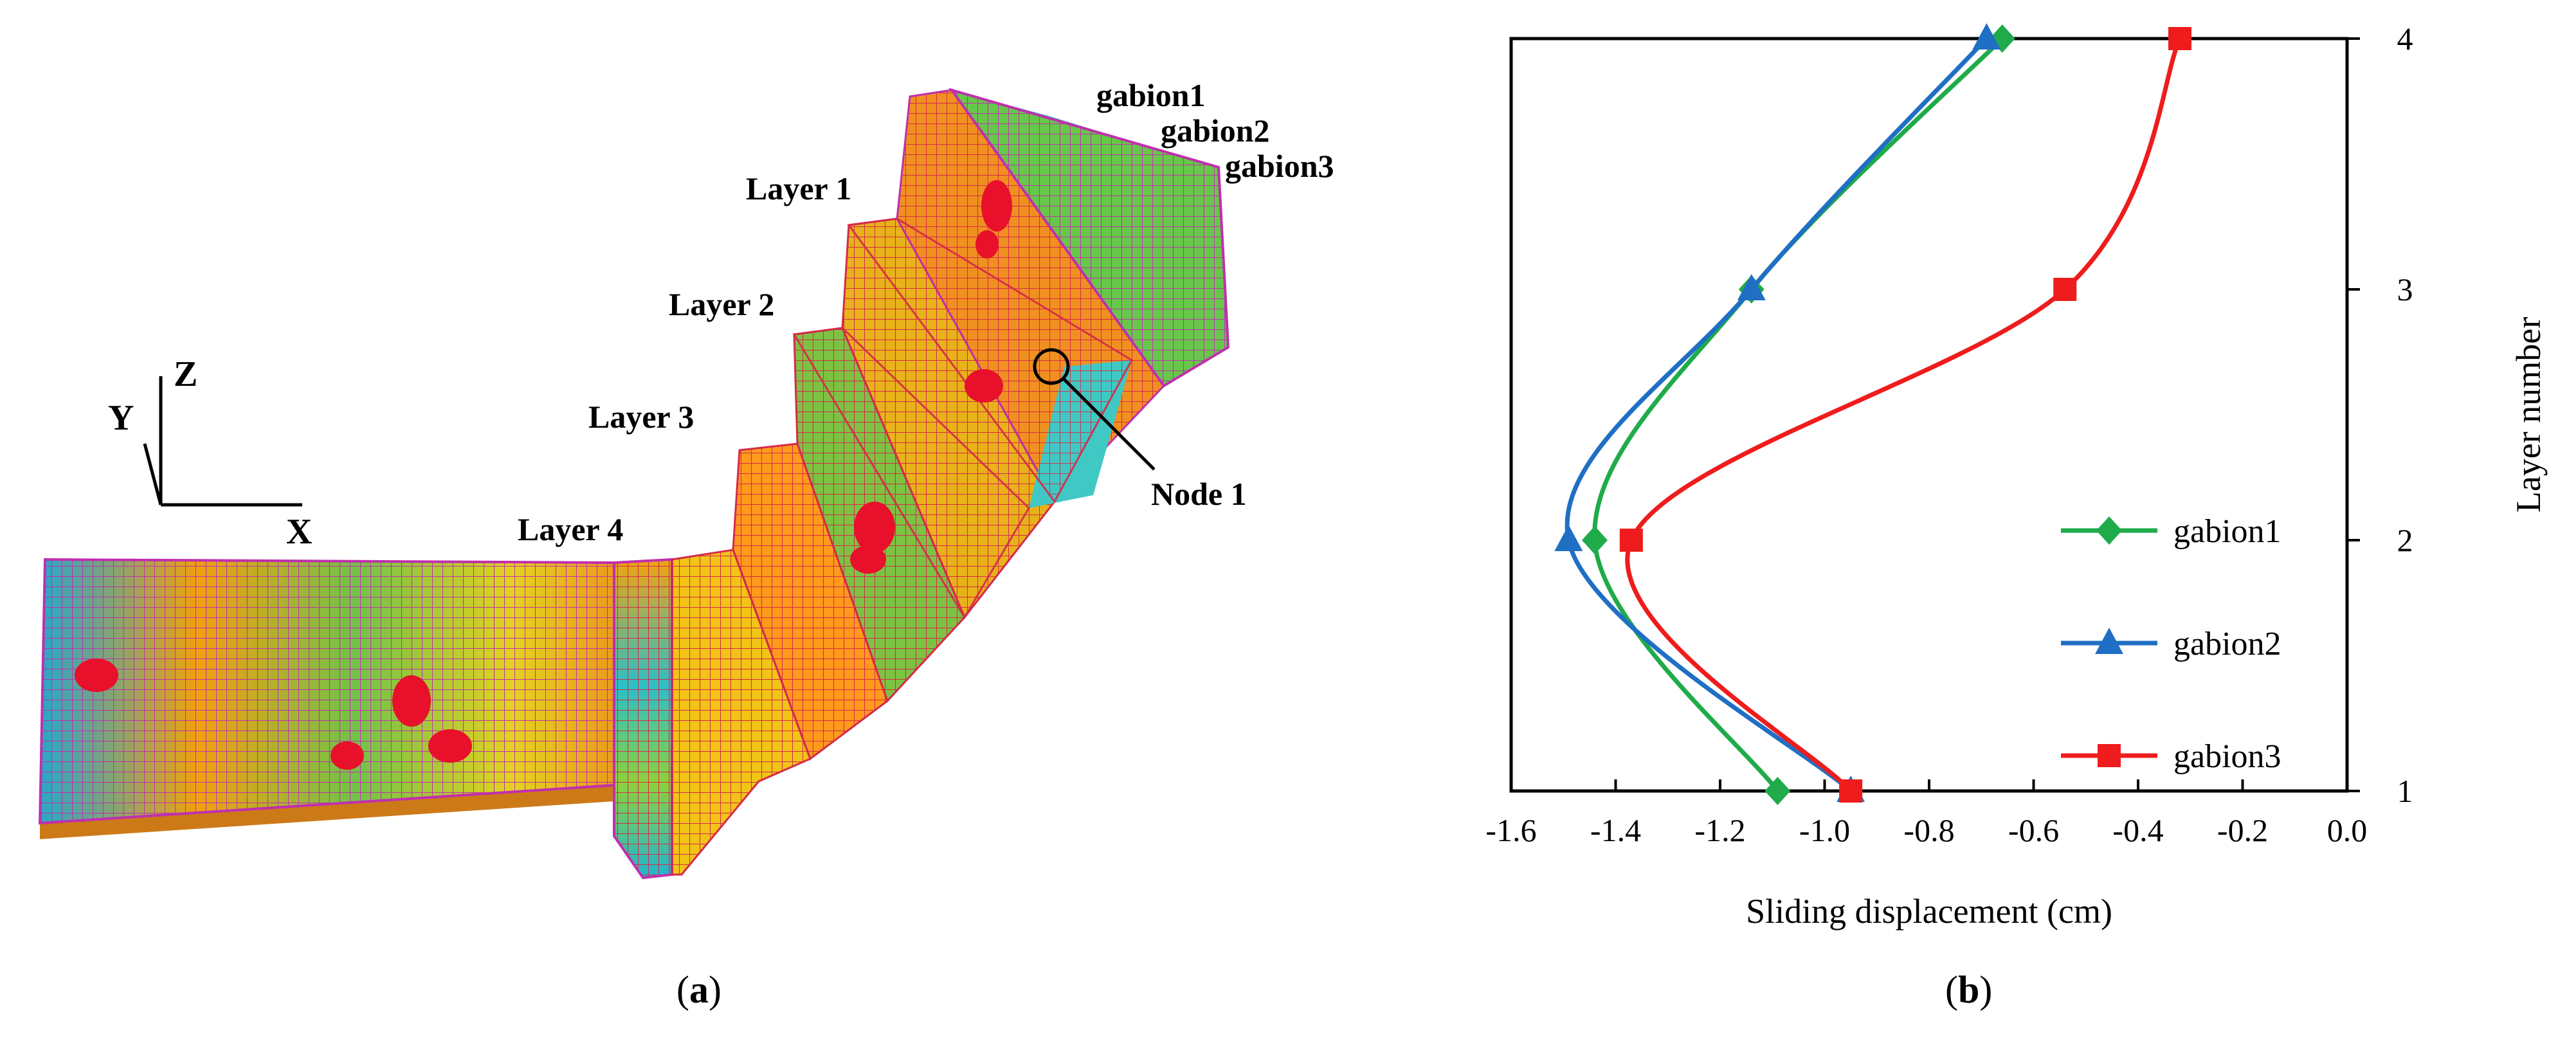  Describe the element at coordinates (2242, 830) in the screenshot. I see `x-tick-label: -0.2` at that location.